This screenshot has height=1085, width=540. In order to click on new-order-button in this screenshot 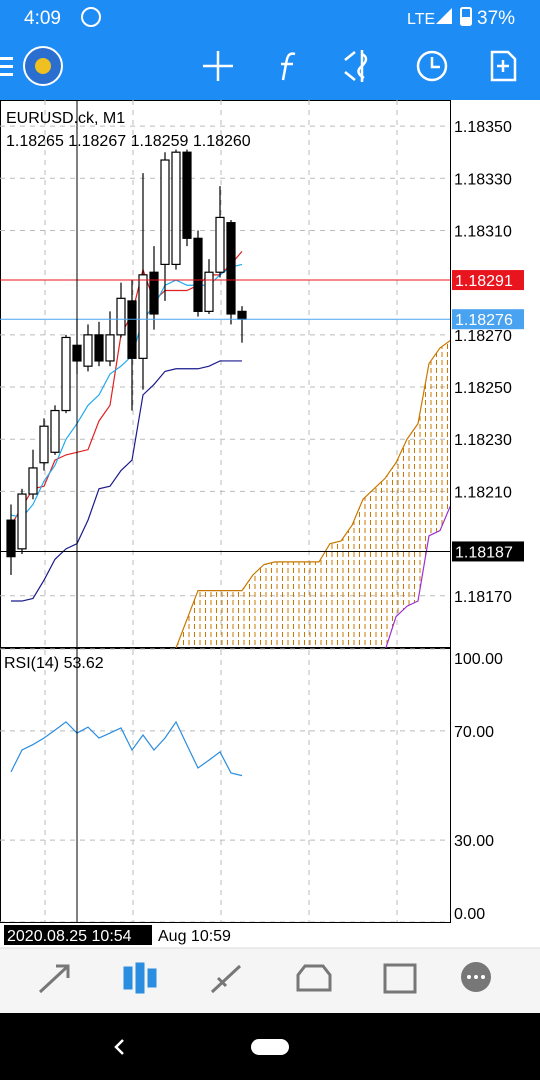, I will do `click(503, 66)`.